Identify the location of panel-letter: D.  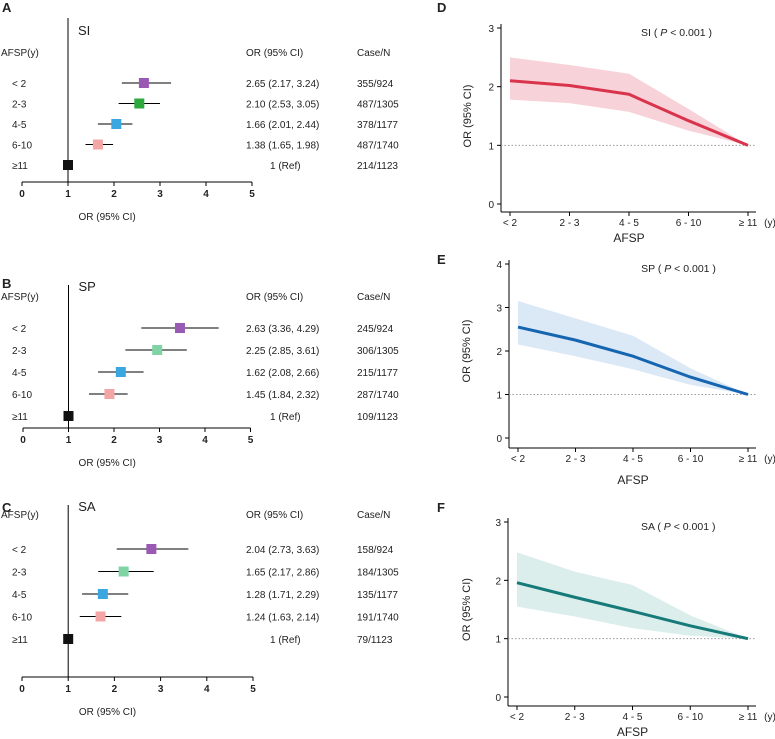
(441, 7).